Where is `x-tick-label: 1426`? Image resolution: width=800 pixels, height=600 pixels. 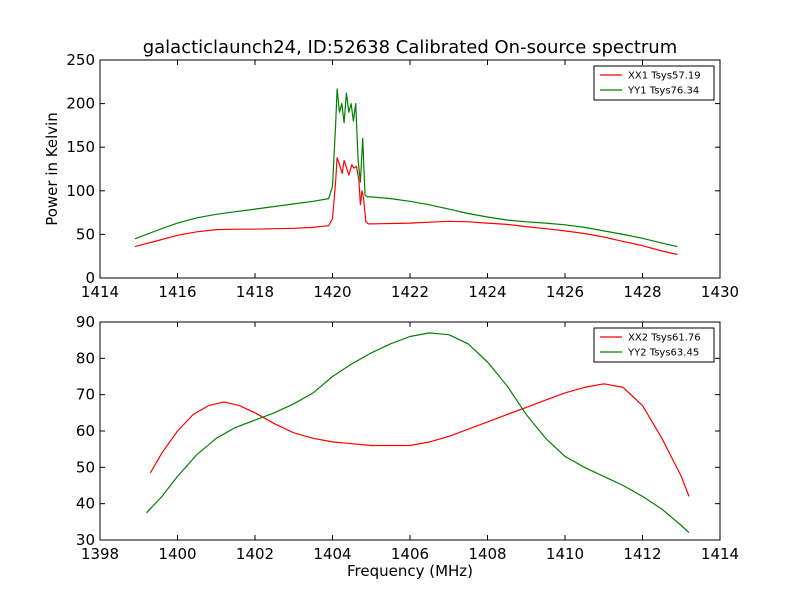 x-tick-label: 1426 is located at coordinates (565, 292).